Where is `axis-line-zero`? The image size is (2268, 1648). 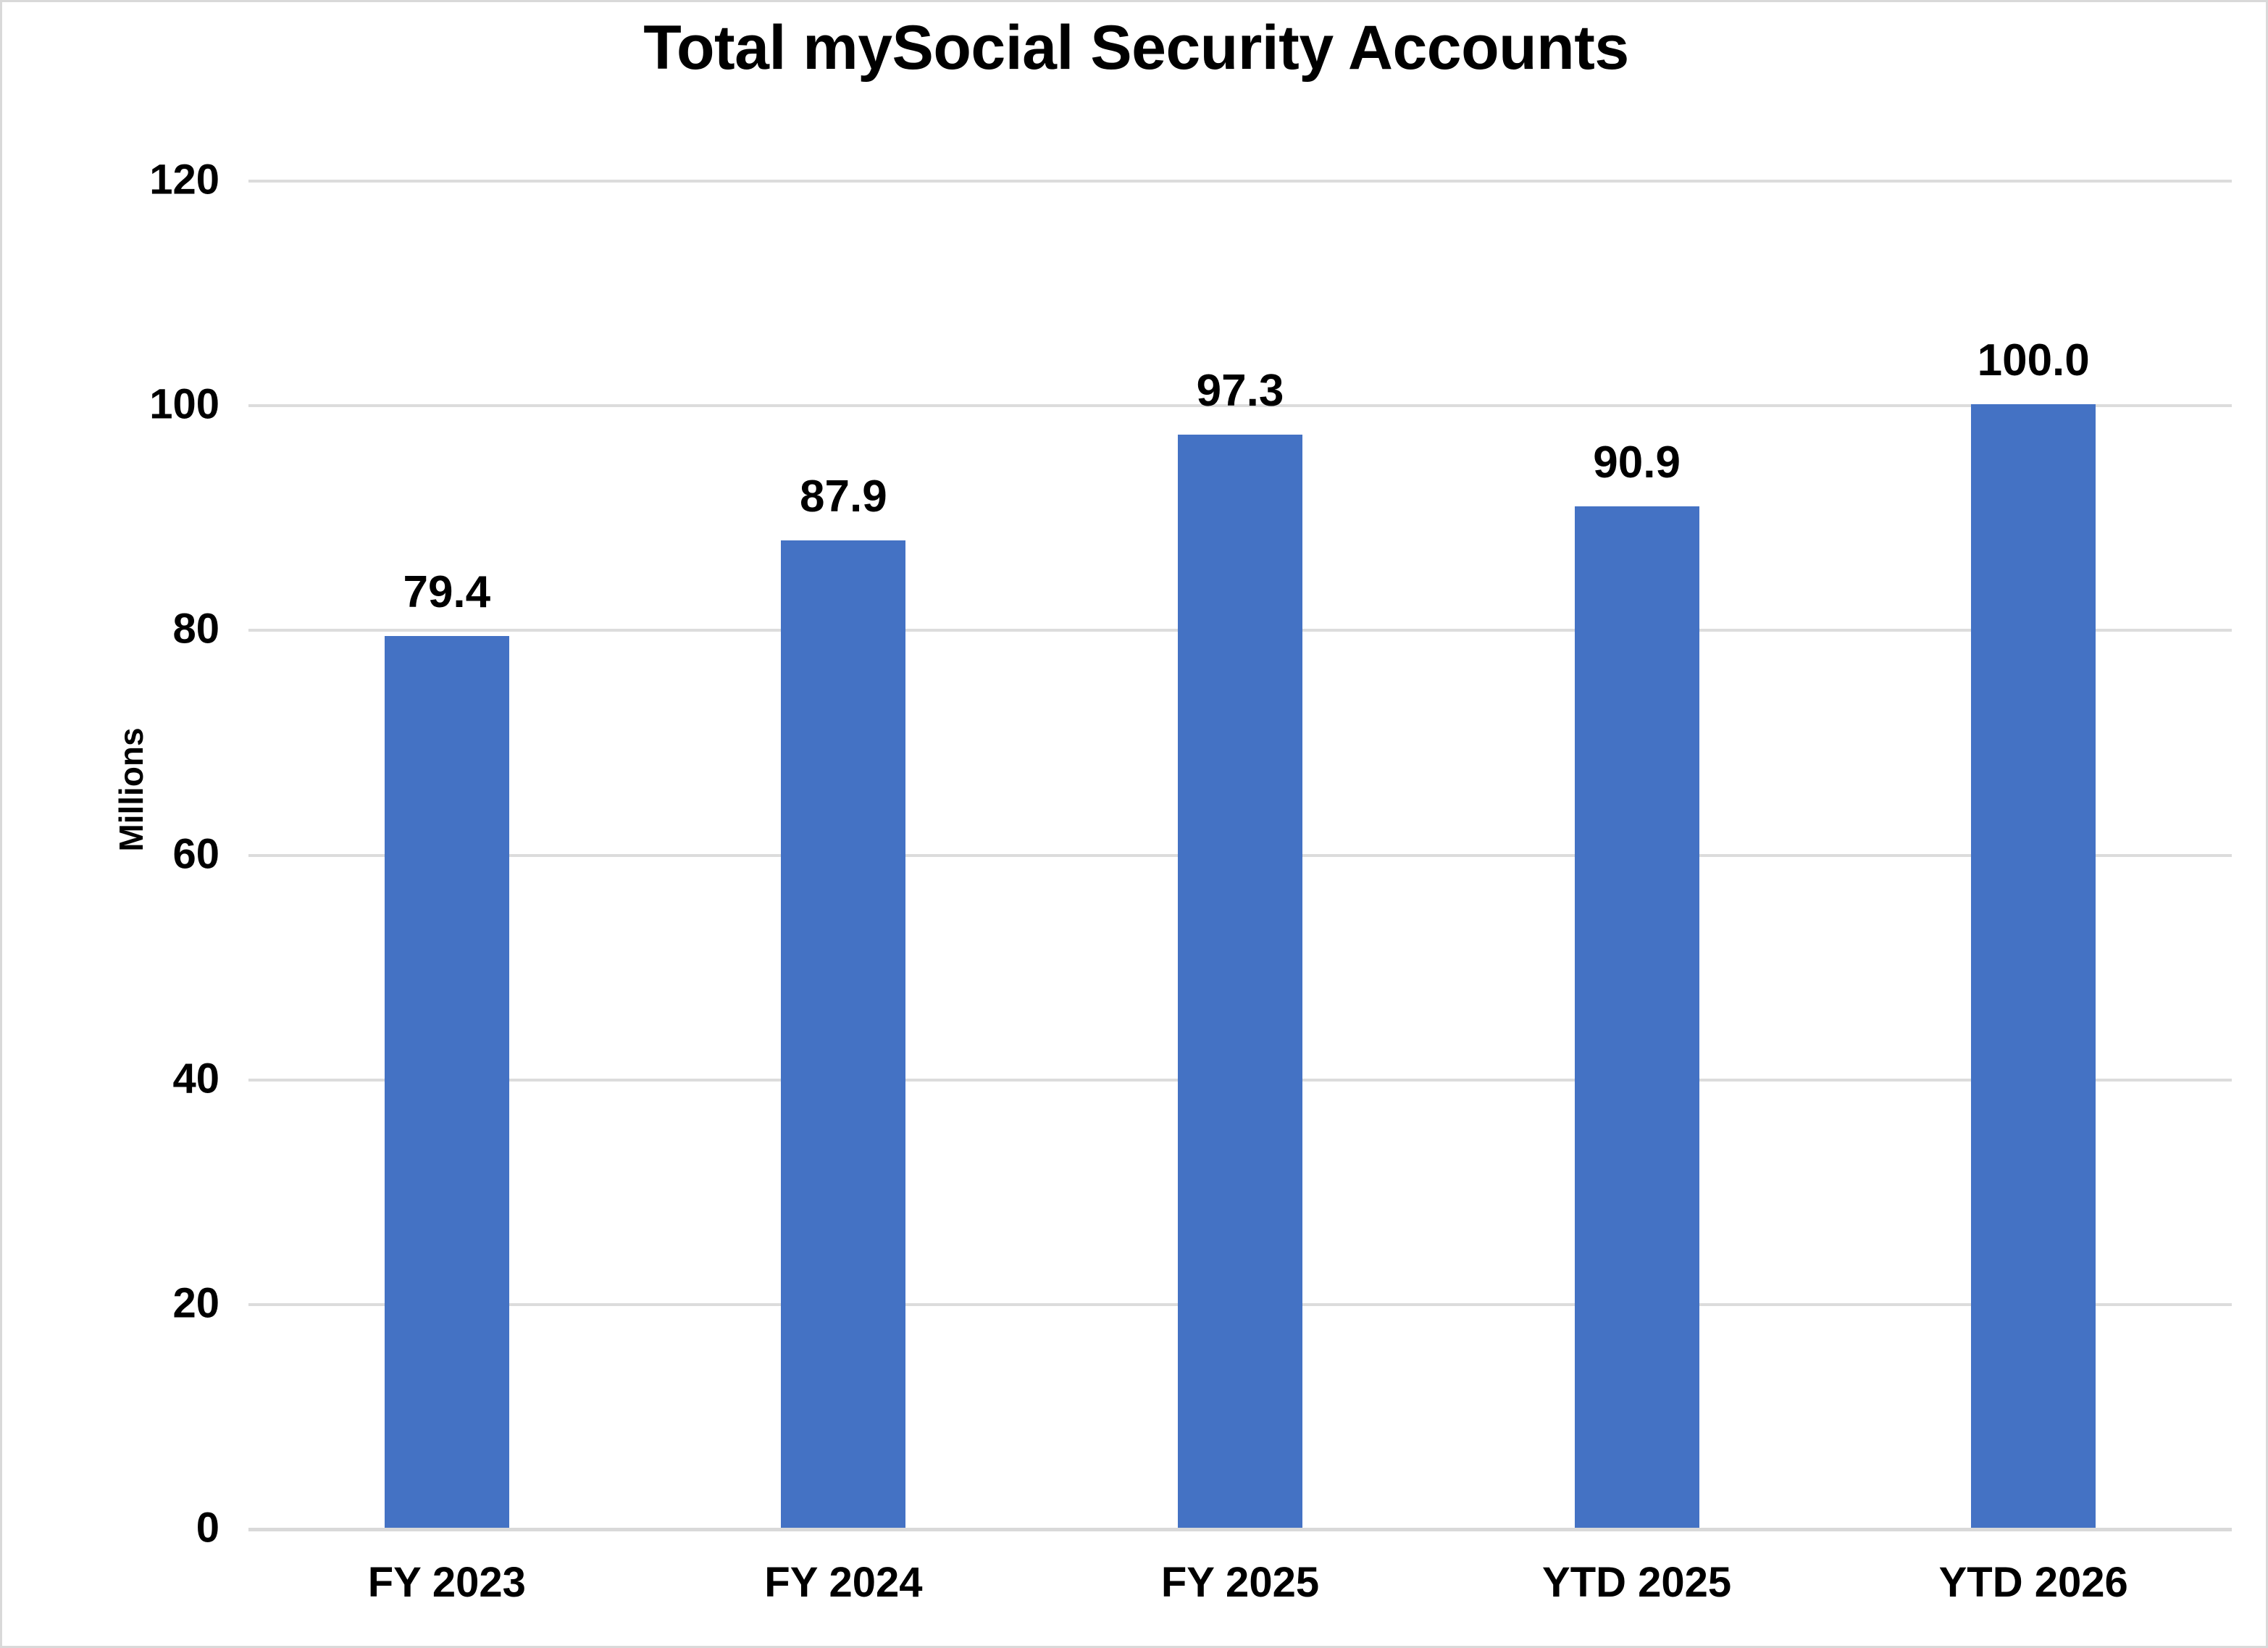
axis-line-zero is located at coordinates (1240, 1529).